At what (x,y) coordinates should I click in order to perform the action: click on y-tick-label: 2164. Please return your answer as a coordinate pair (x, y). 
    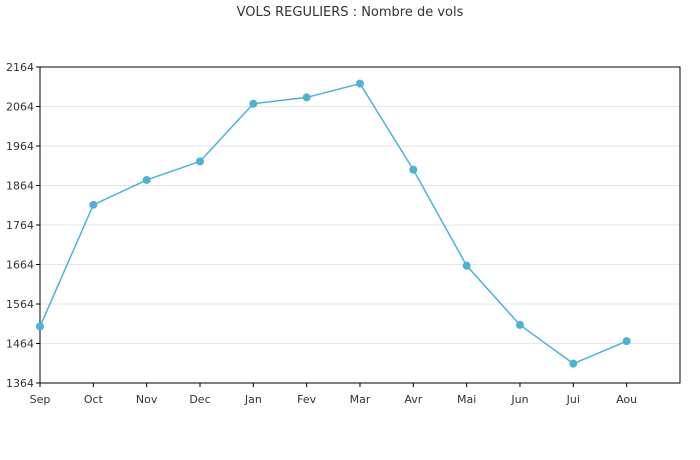
    Looking at the image, I should click on (20, 67).